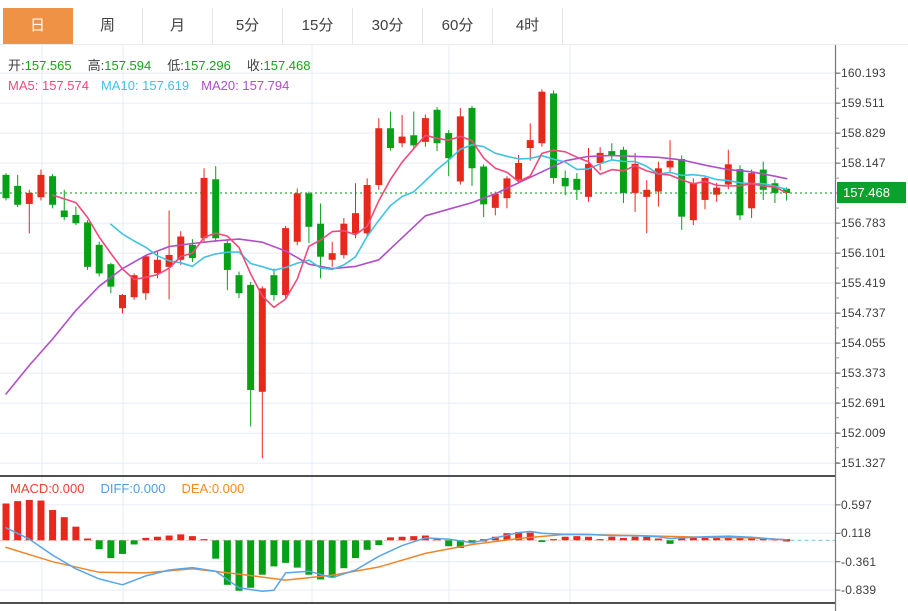 The height and width of the screenshot is (611, 908). What do you see at coordinates (178, 26) in the screenshot?
I see `tab-month: 月` at bounding box center [178, 26].